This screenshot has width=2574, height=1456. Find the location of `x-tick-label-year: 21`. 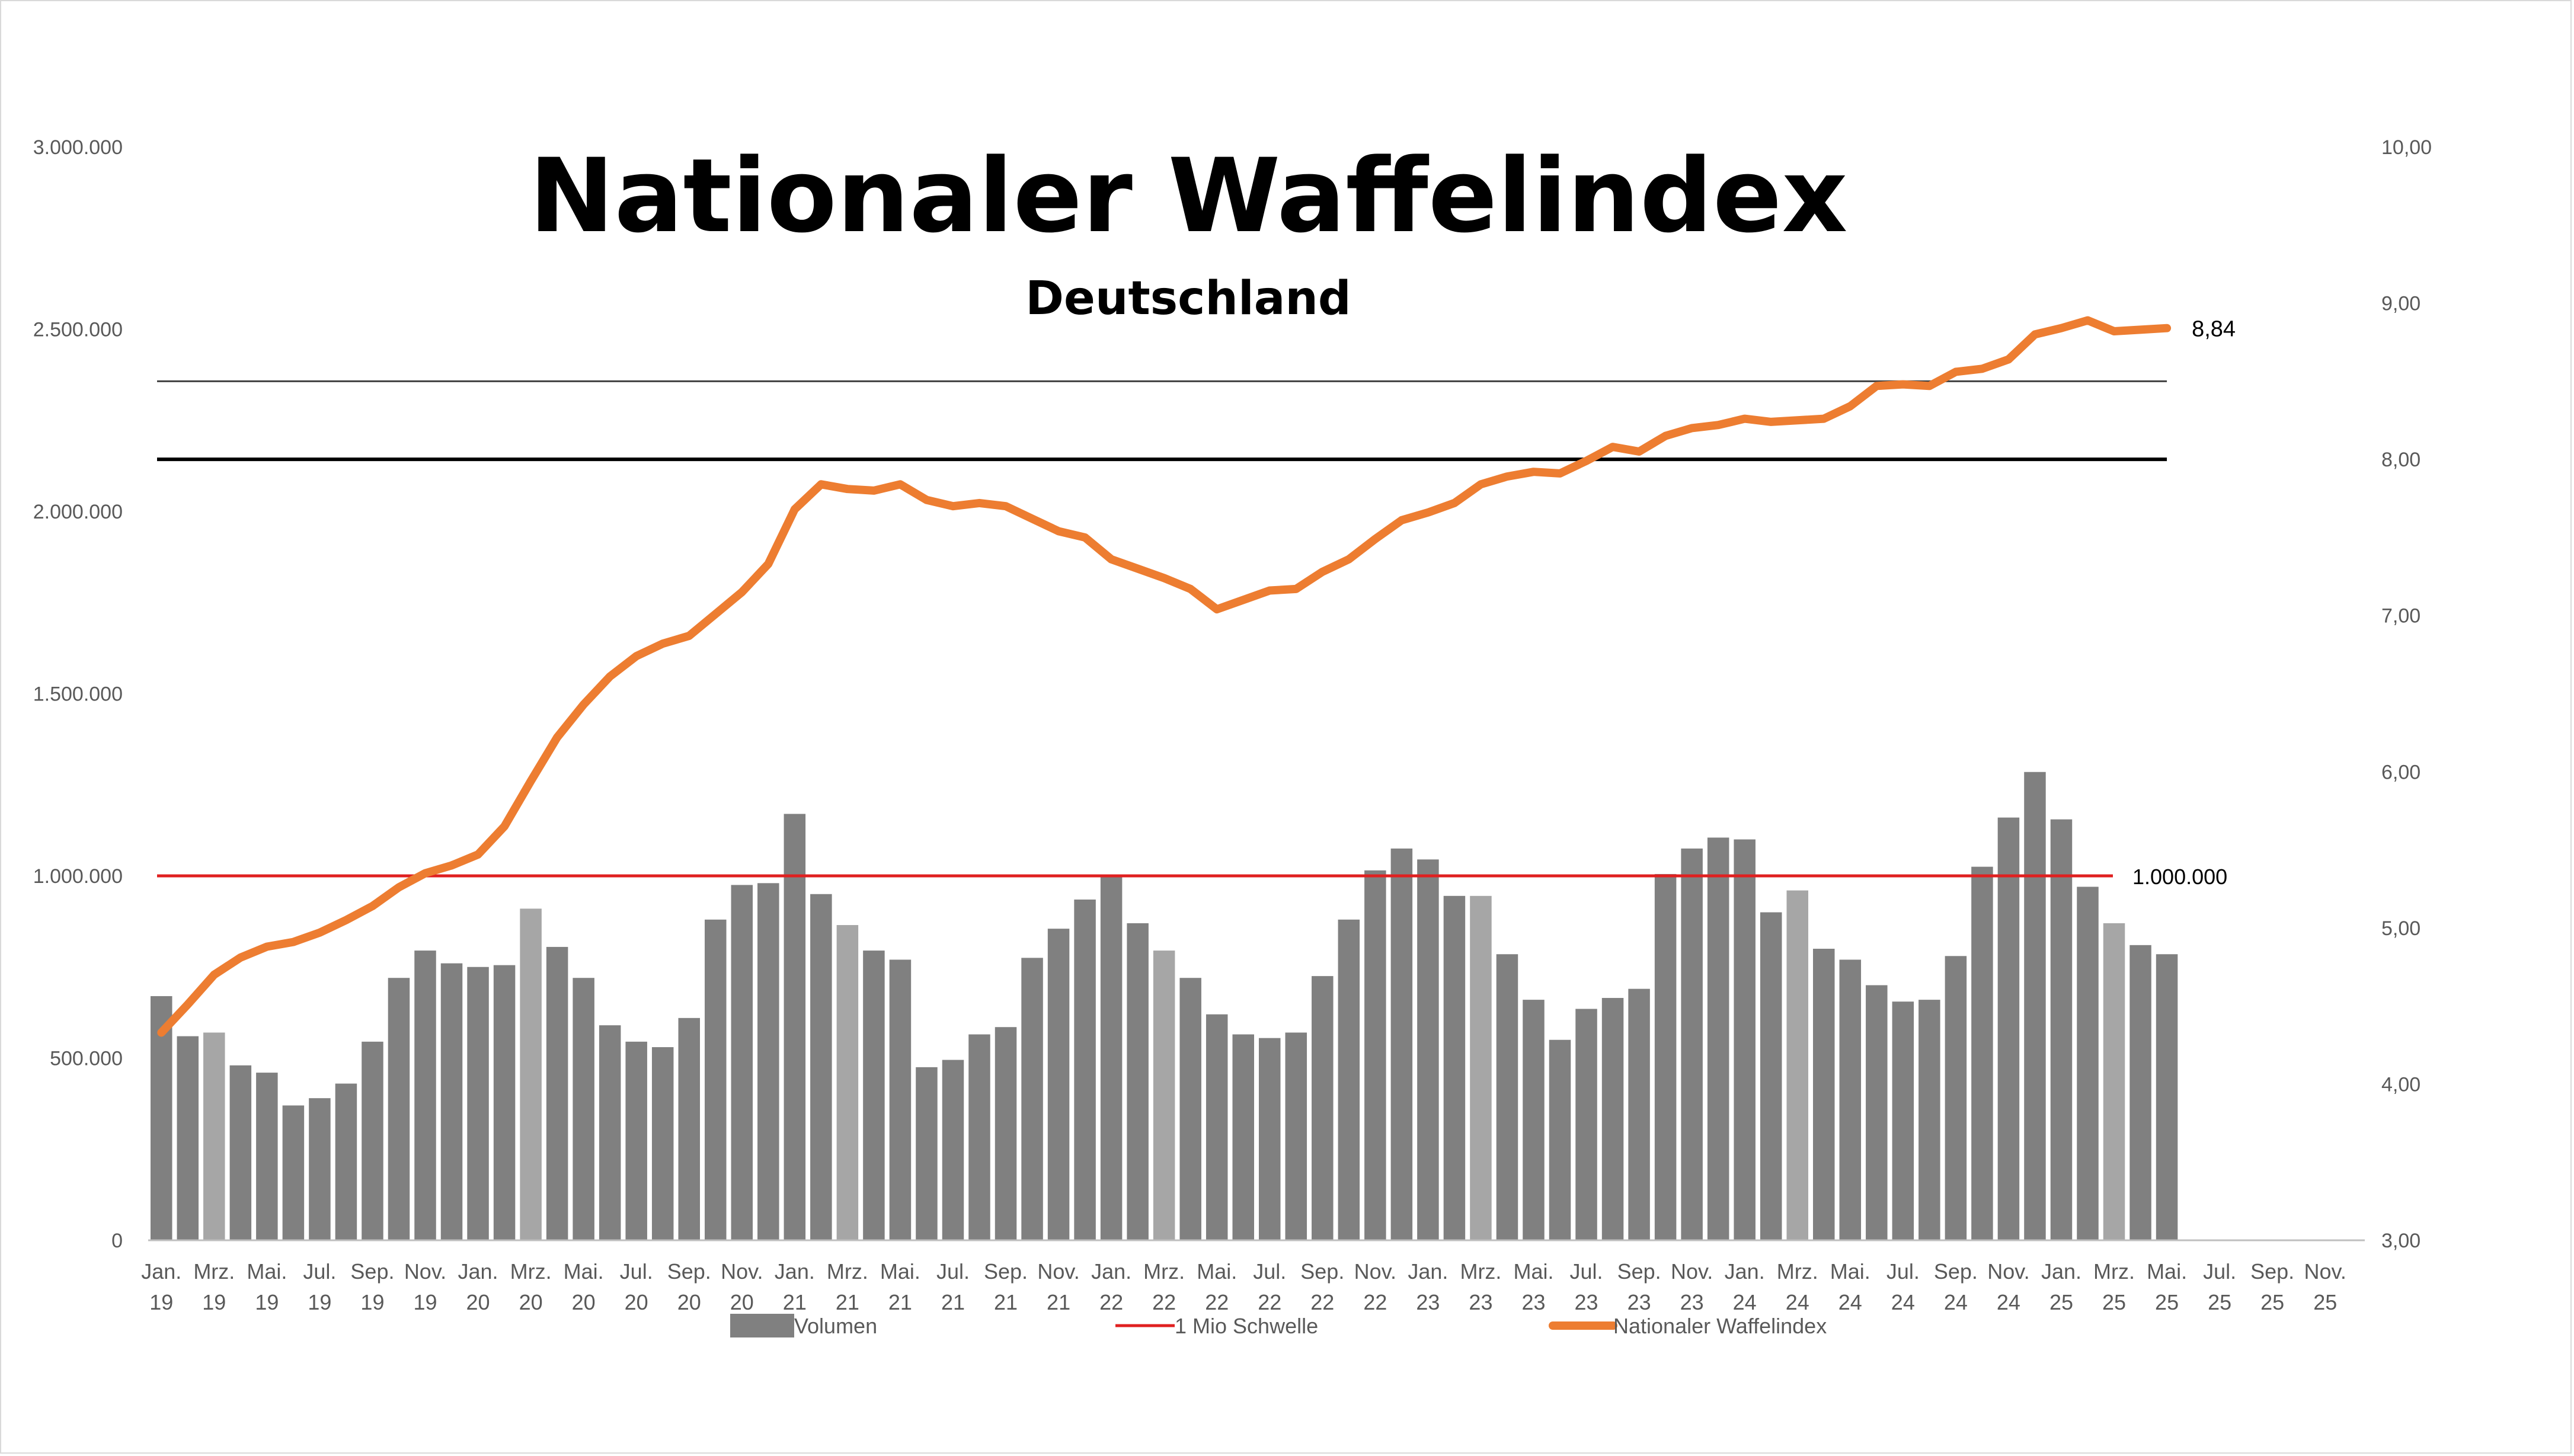

x-tick-label-year: 21 is located at coordinates (1006, 1302).